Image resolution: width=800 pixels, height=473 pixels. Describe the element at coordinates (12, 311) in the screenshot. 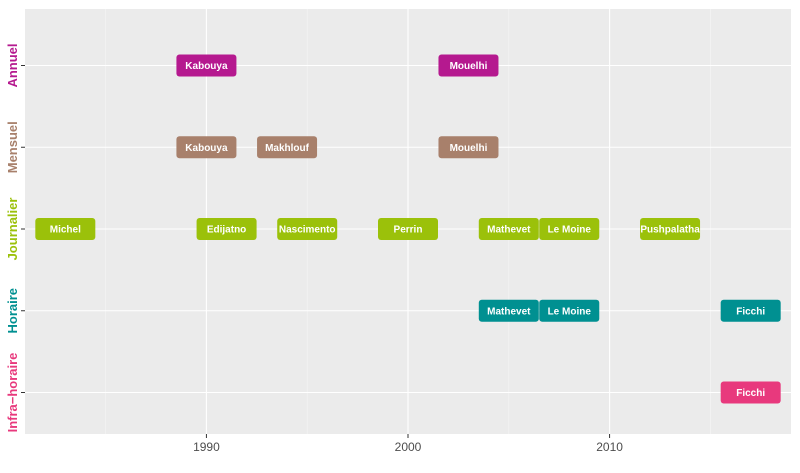

I see `y-tick-label: Horaire` at that location.